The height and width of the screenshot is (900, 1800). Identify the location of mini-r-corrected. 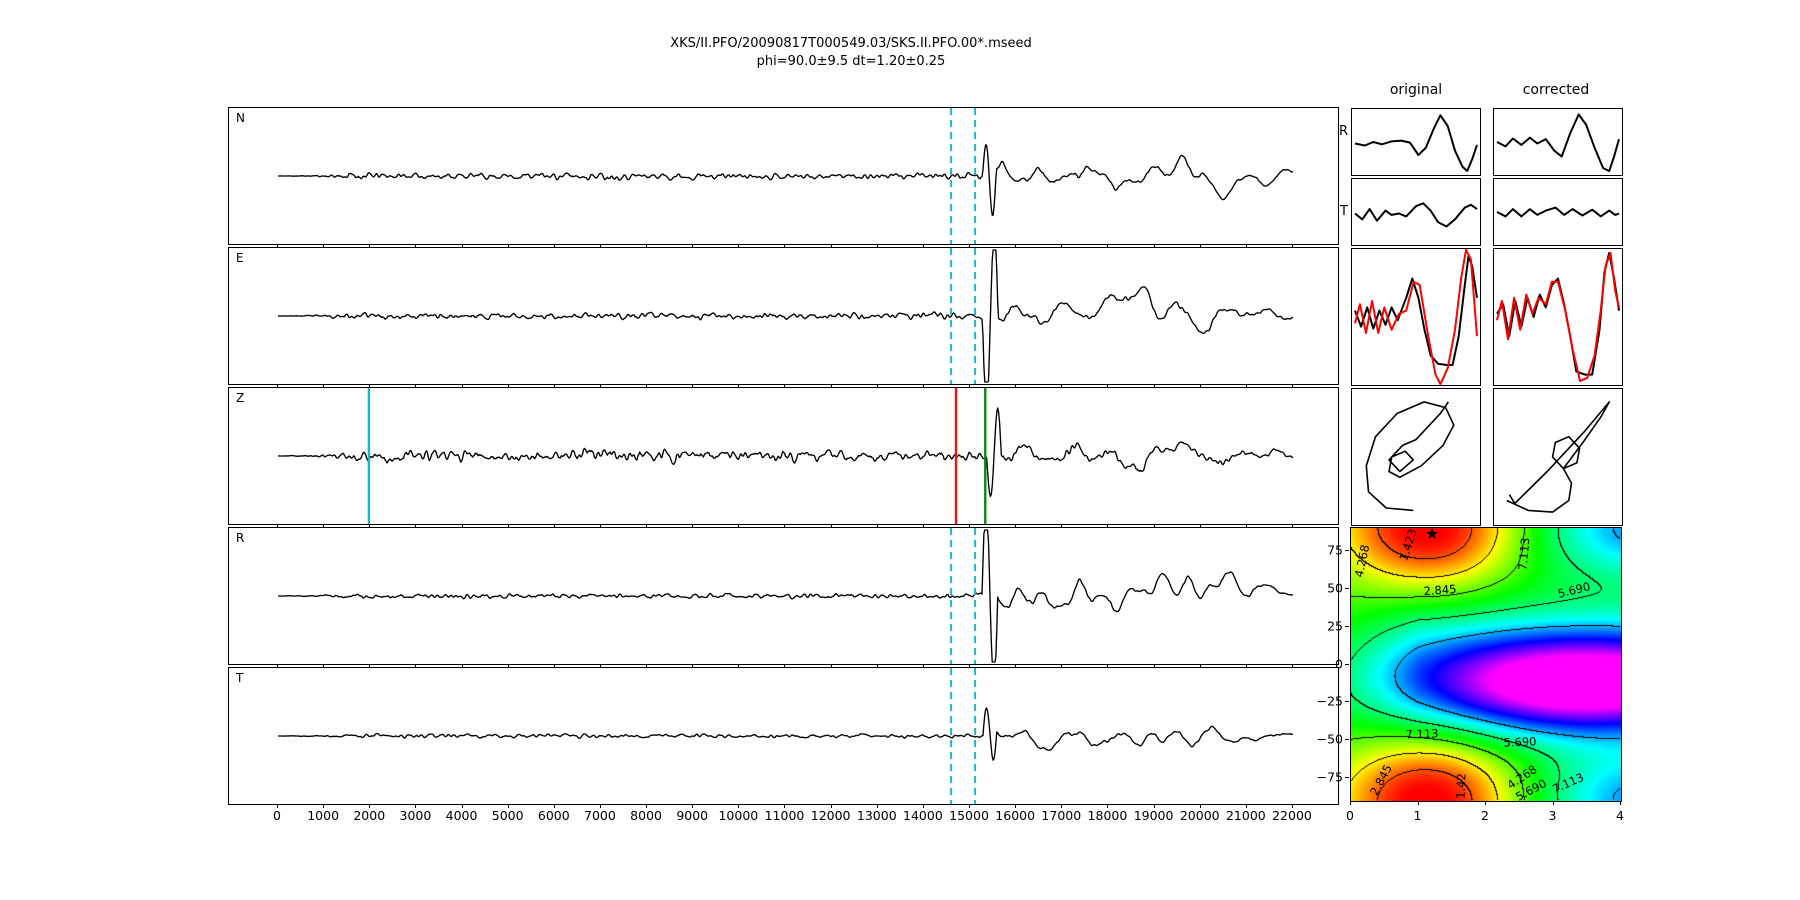
(1558, 142).